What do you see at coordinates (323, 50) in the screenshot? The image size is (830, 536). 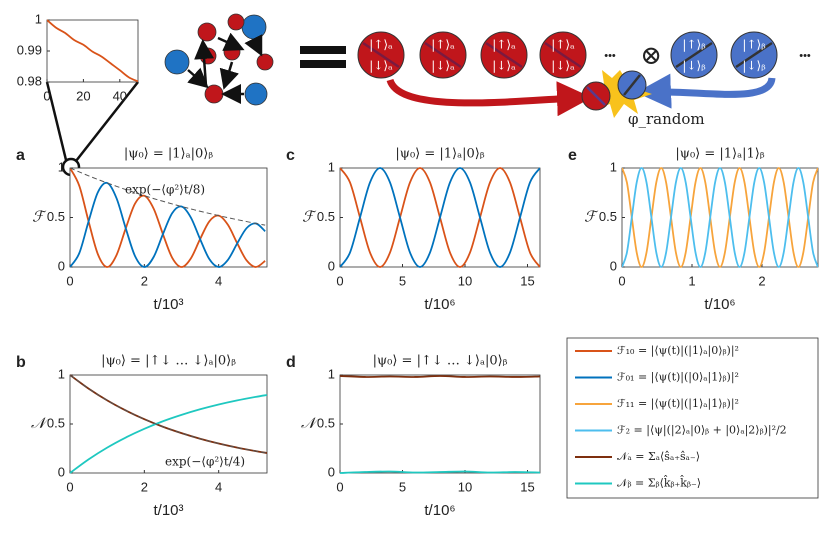 I see `equals-bar` at bounding box center [323, 50].